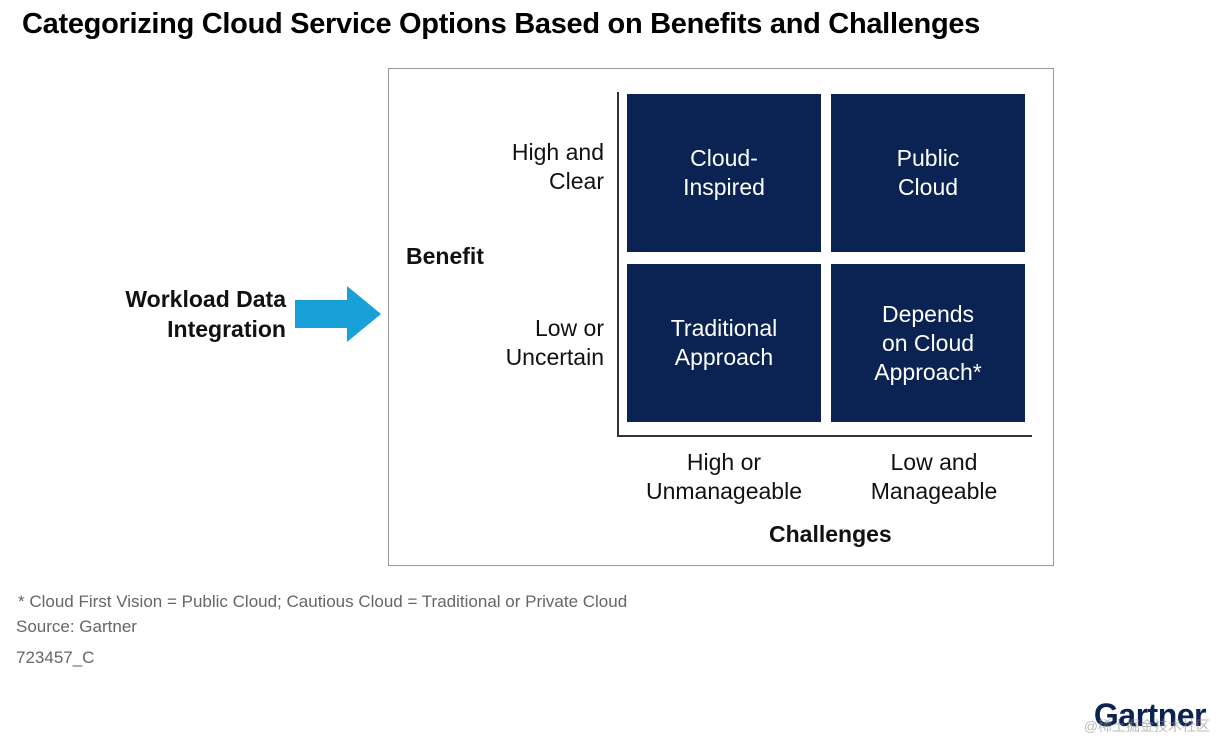  I want to click on quadrant-cloud-inspired: Cloud- Inspired, so click(724, 173).